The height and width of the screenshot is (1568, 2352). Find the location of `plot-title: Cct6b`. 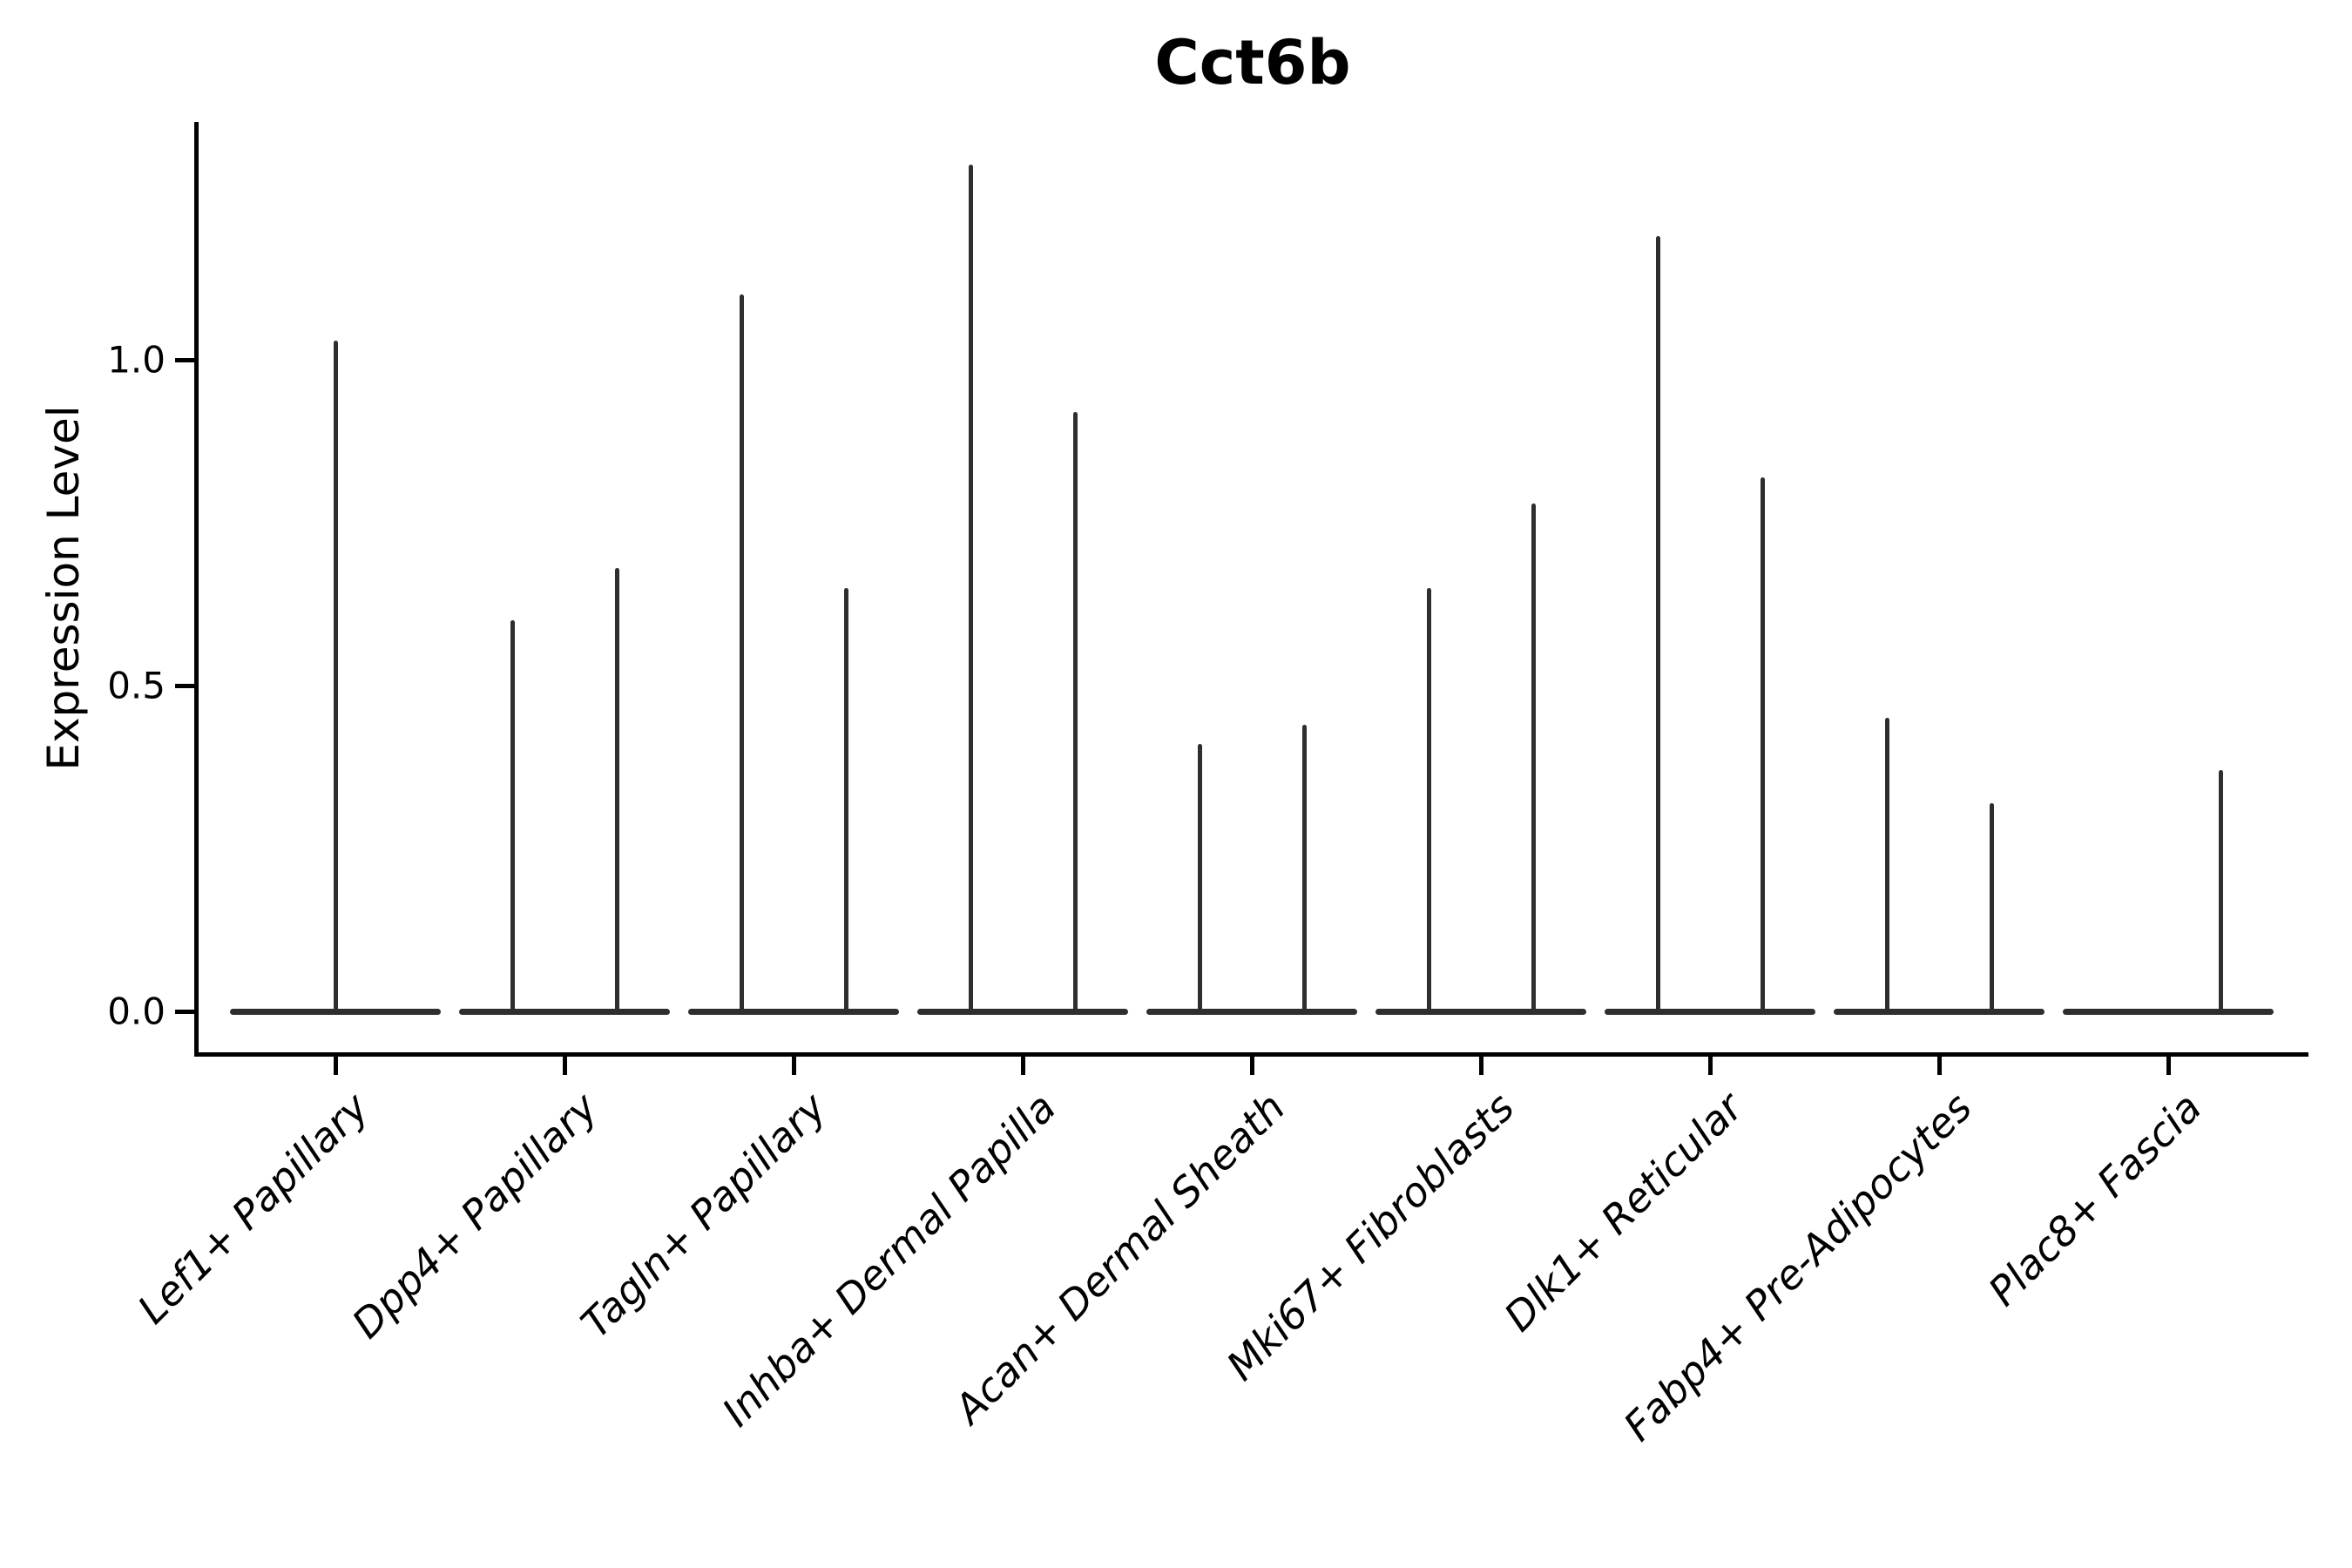

plot-title: Cct6b is located at coordinates (1252, 62).